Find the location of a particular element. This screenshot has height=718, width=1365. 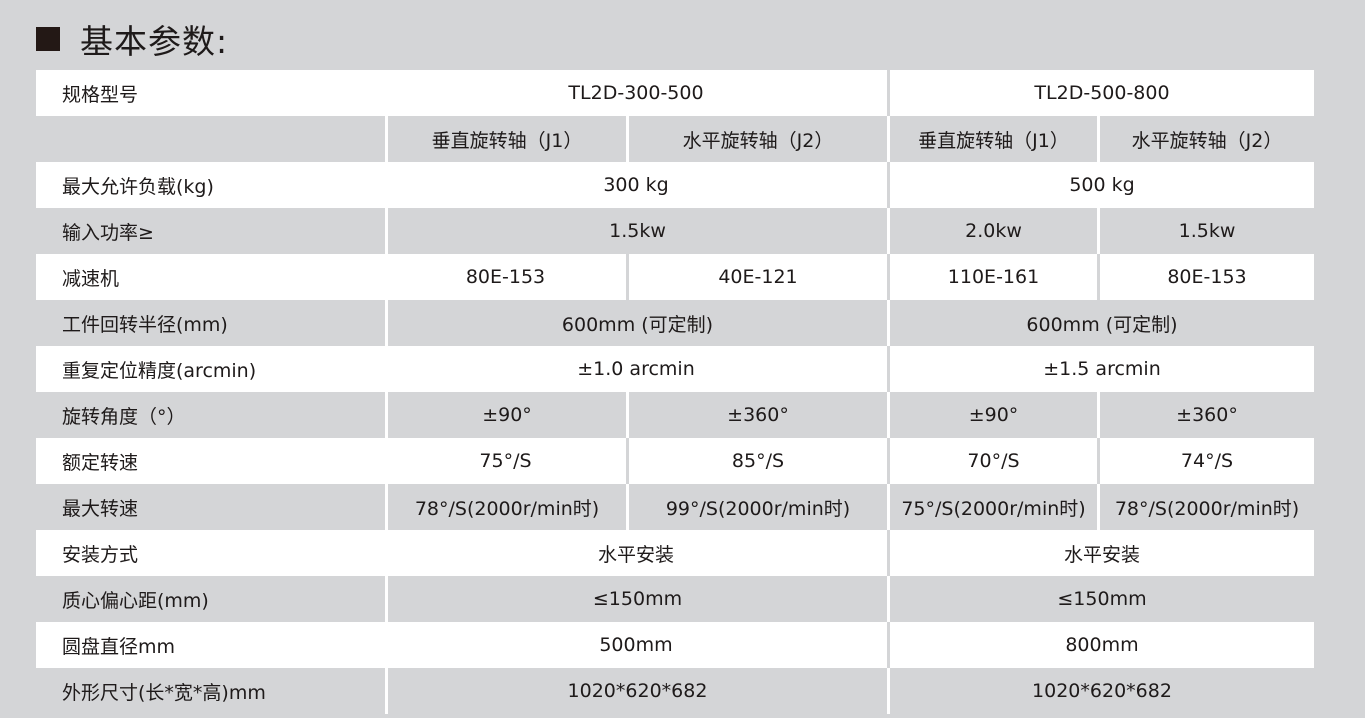

table-cell: 70°/S is located at coordinates (993, 461).